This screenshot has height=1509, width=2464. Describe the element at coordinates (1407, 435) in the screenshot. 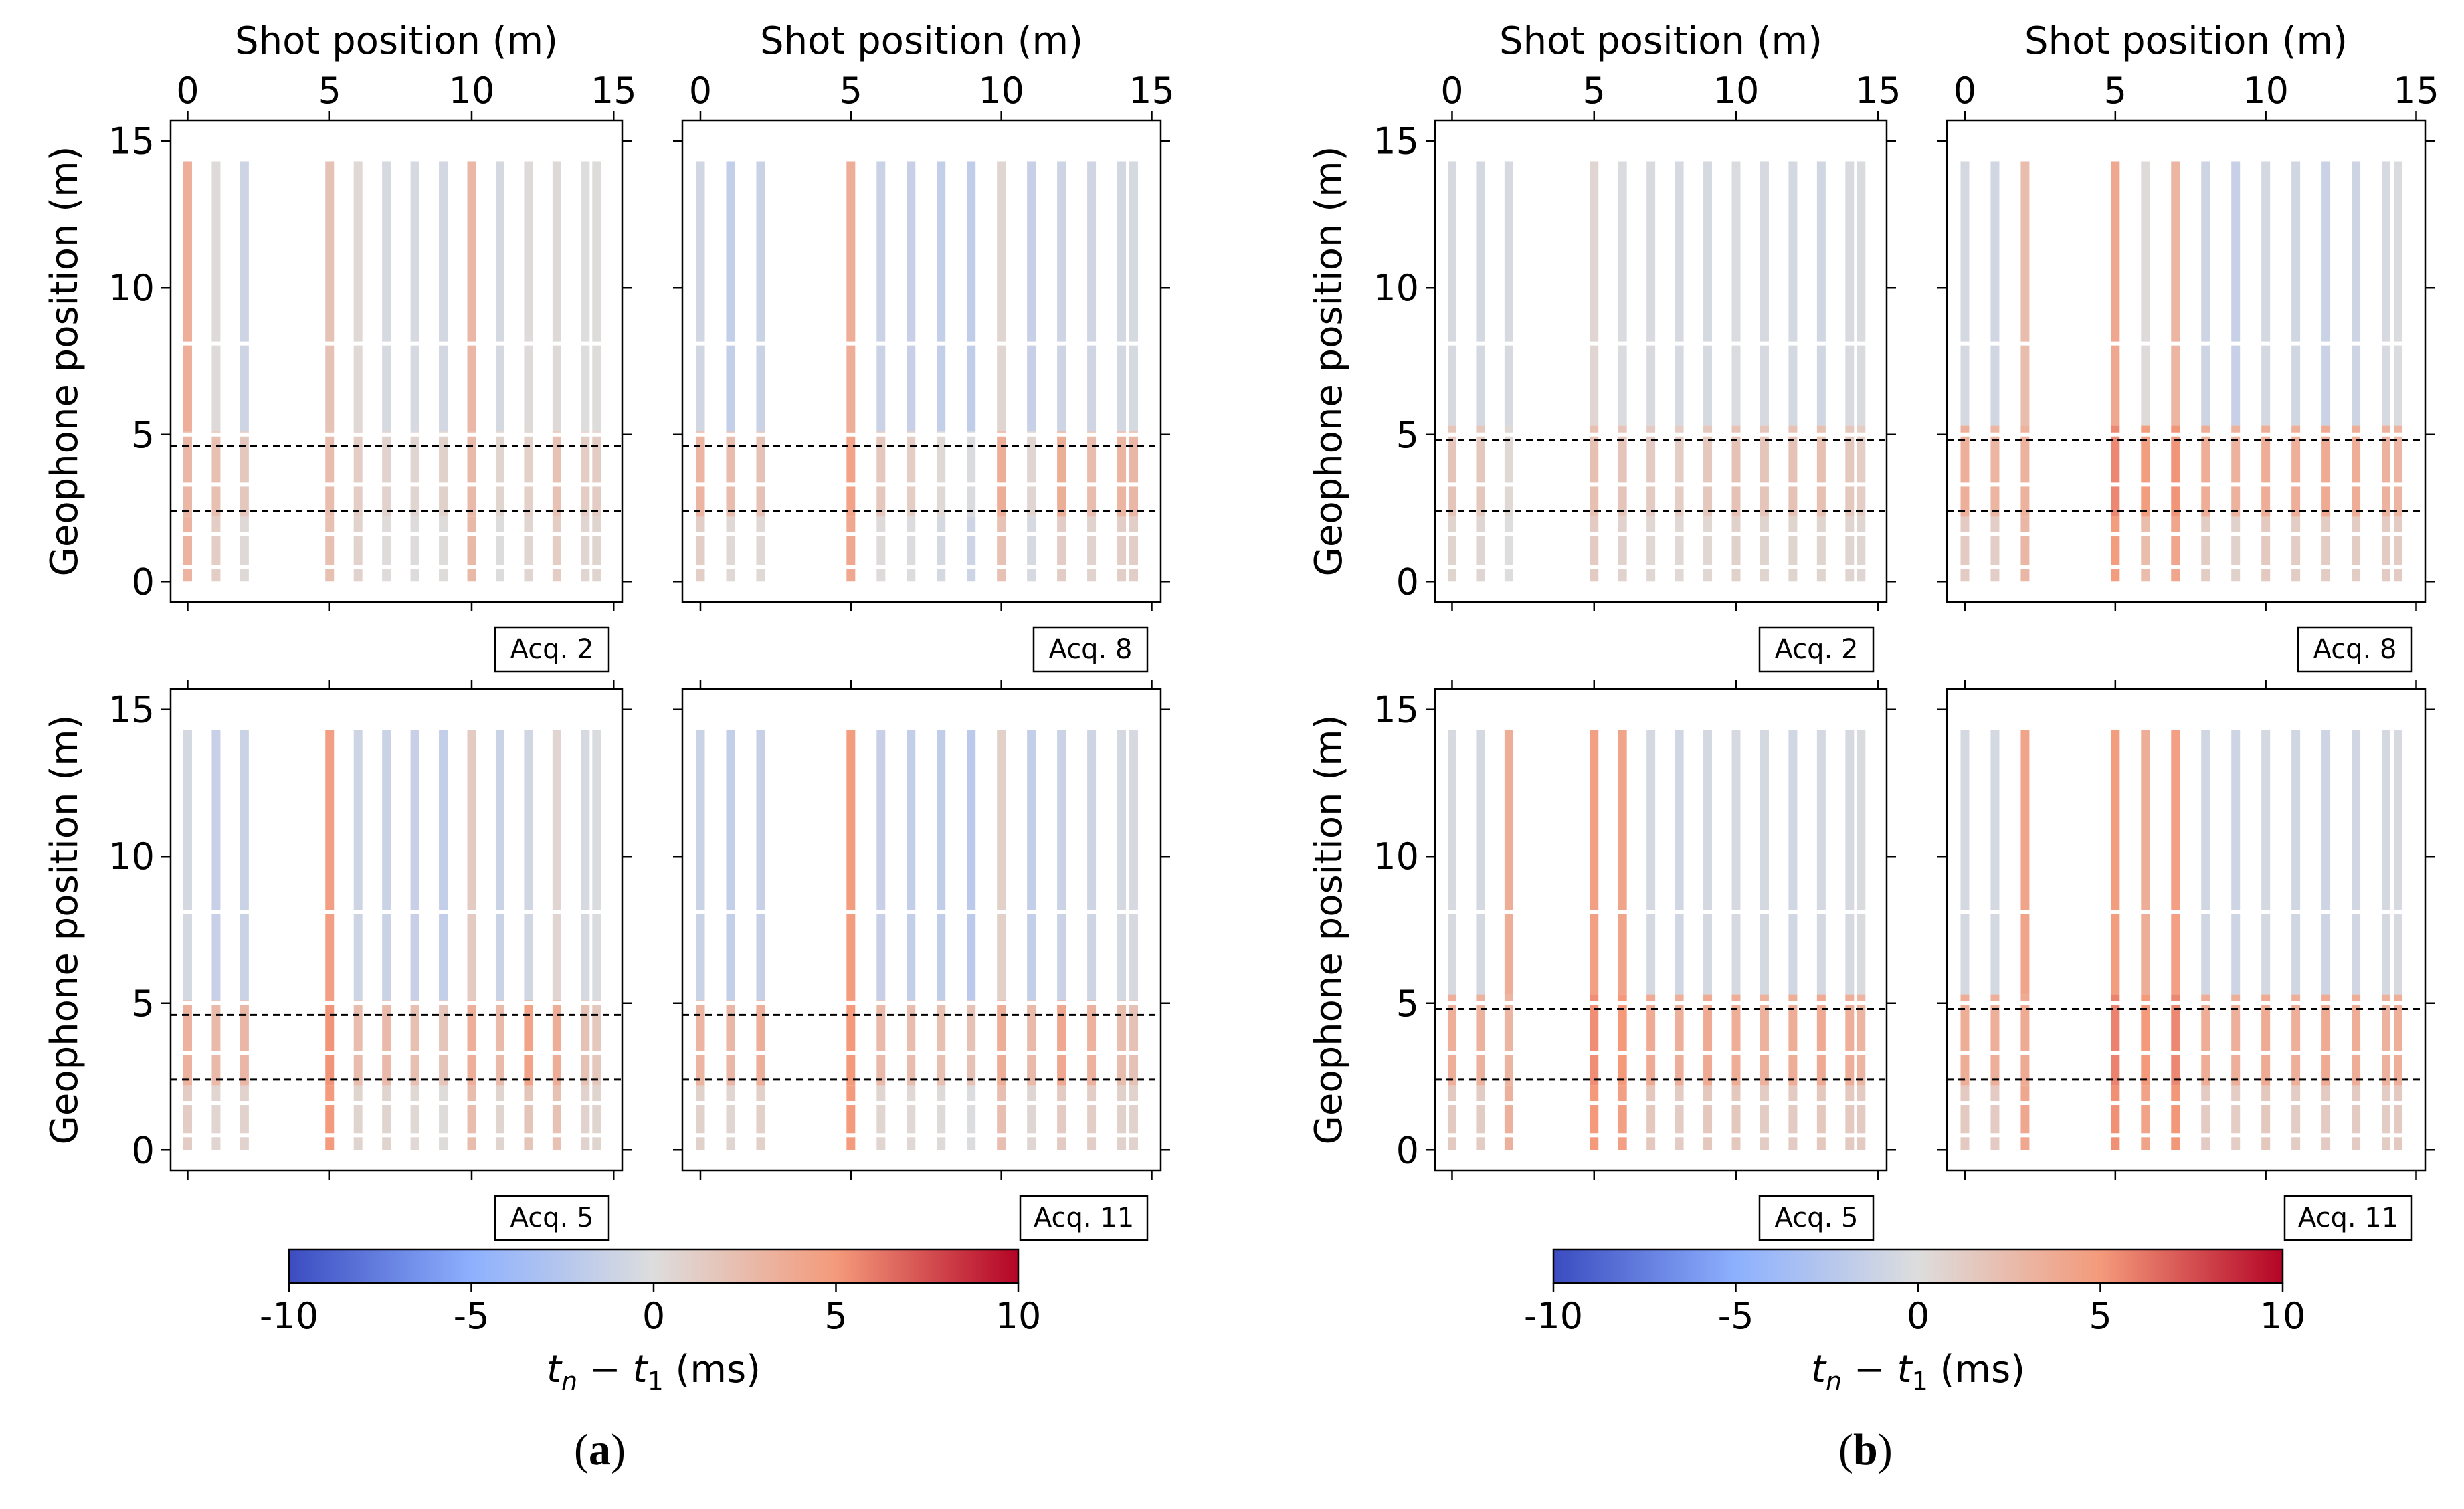

I see `y-tick-label: 5` at that location.